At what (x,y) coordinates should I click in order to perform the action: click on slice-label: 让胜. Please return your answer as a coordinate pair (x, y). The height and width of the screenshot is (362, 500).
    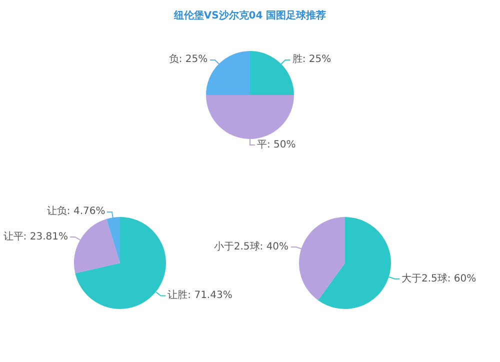
    Looking at the image, I should click on (178, 295).